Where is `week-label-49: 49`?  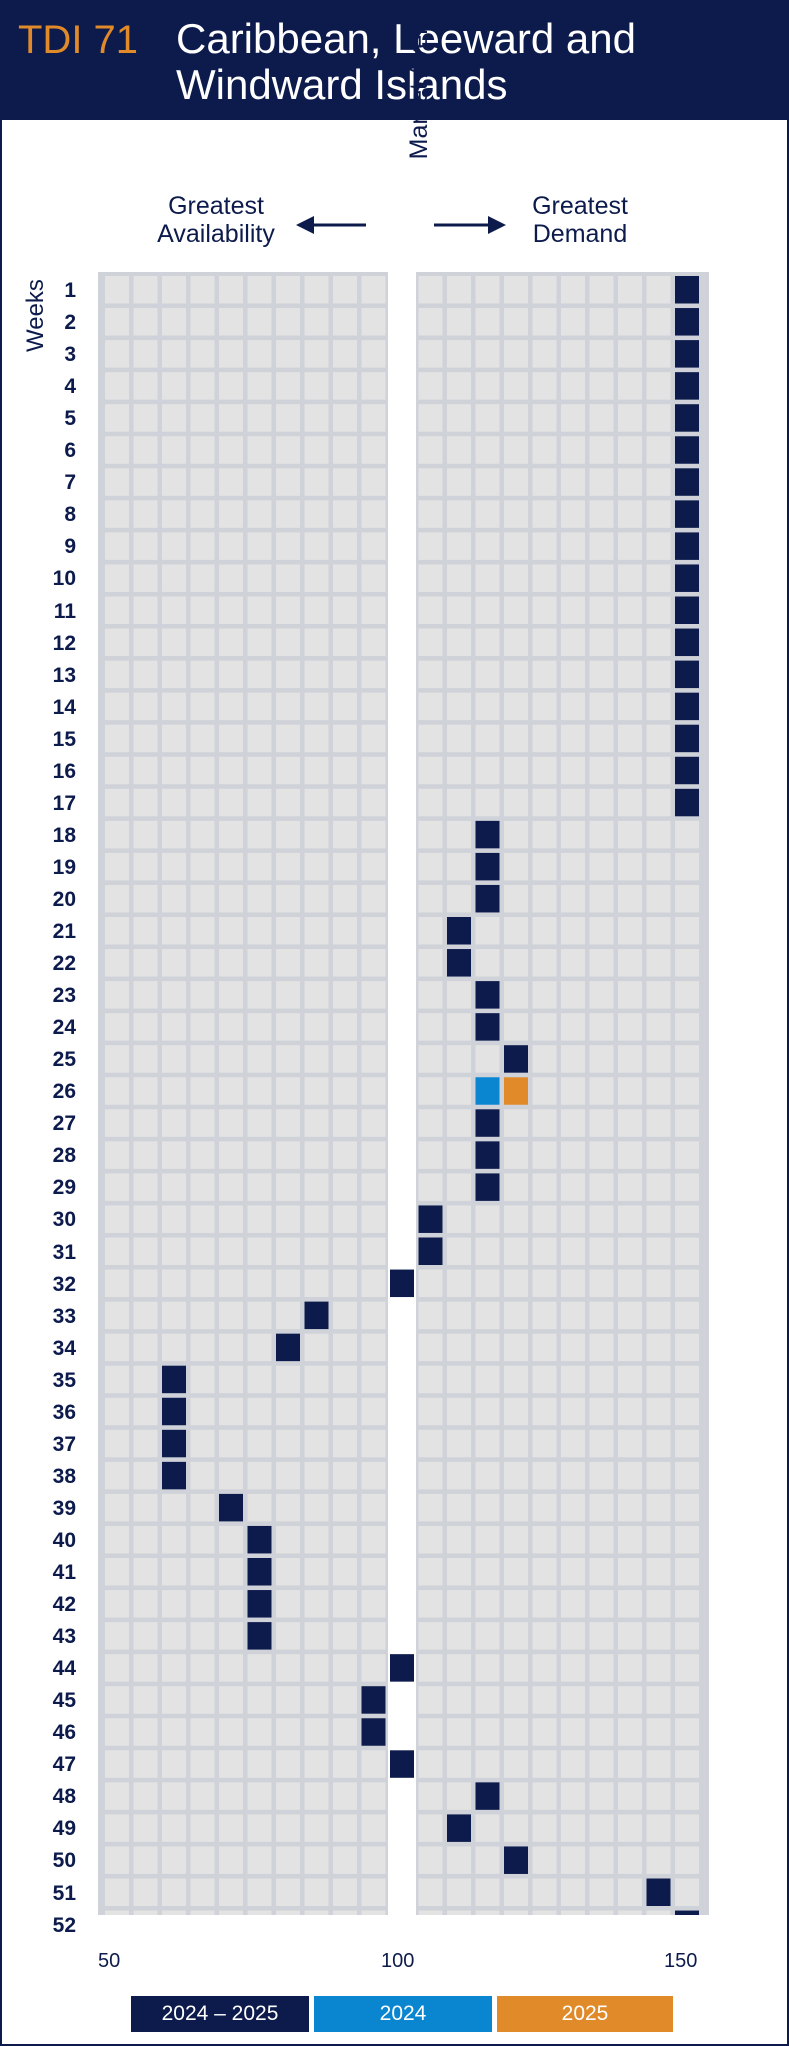
week-label-49: 49 is located at coordinates (64, 1829).